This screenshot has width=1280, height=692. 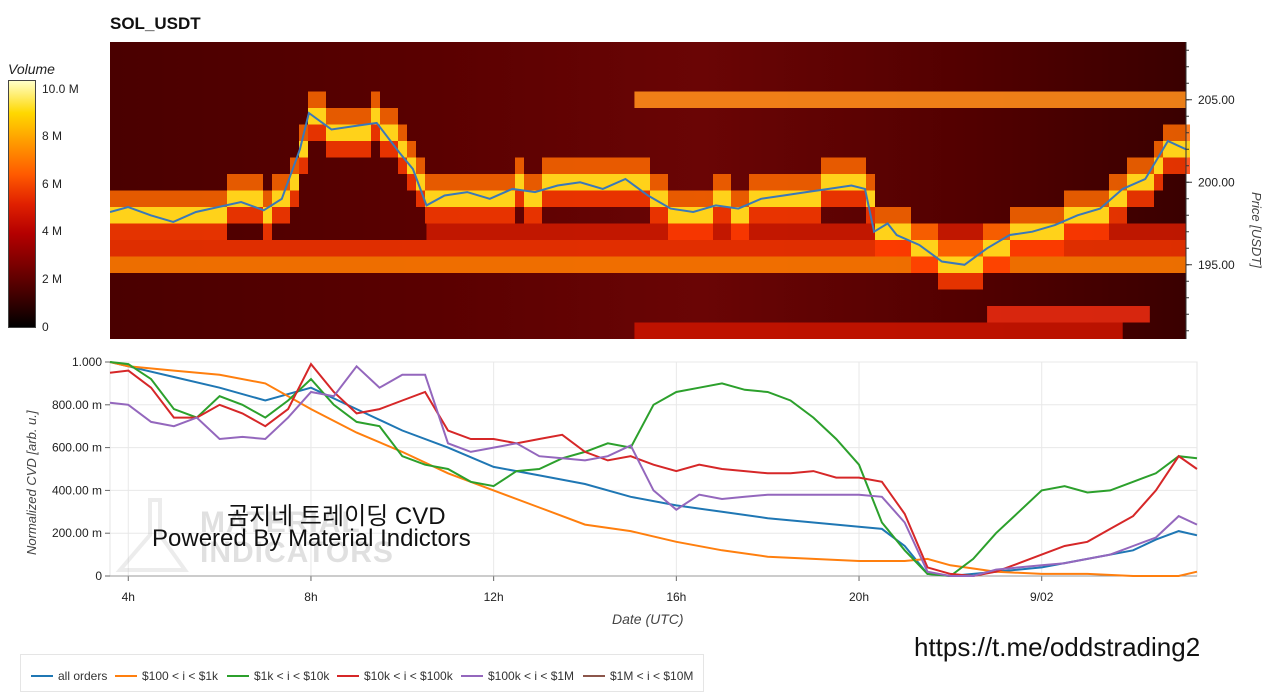 What do you see at coordinates (278, 676) in the screenshot?
I see `legend-item-1k-10k: $1k < i < $10k` at bounding box center [278, 676].